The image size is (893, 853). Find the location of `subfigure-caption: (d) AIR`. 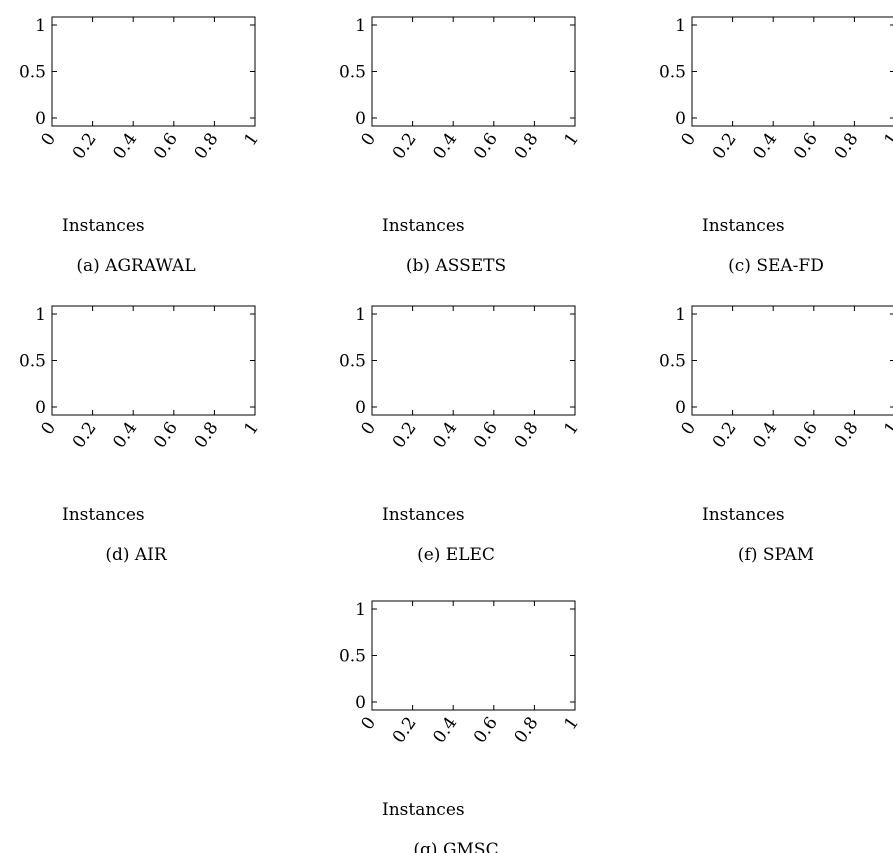

subfigure-caption: (d) AIR is located at coordinates (136, 555).